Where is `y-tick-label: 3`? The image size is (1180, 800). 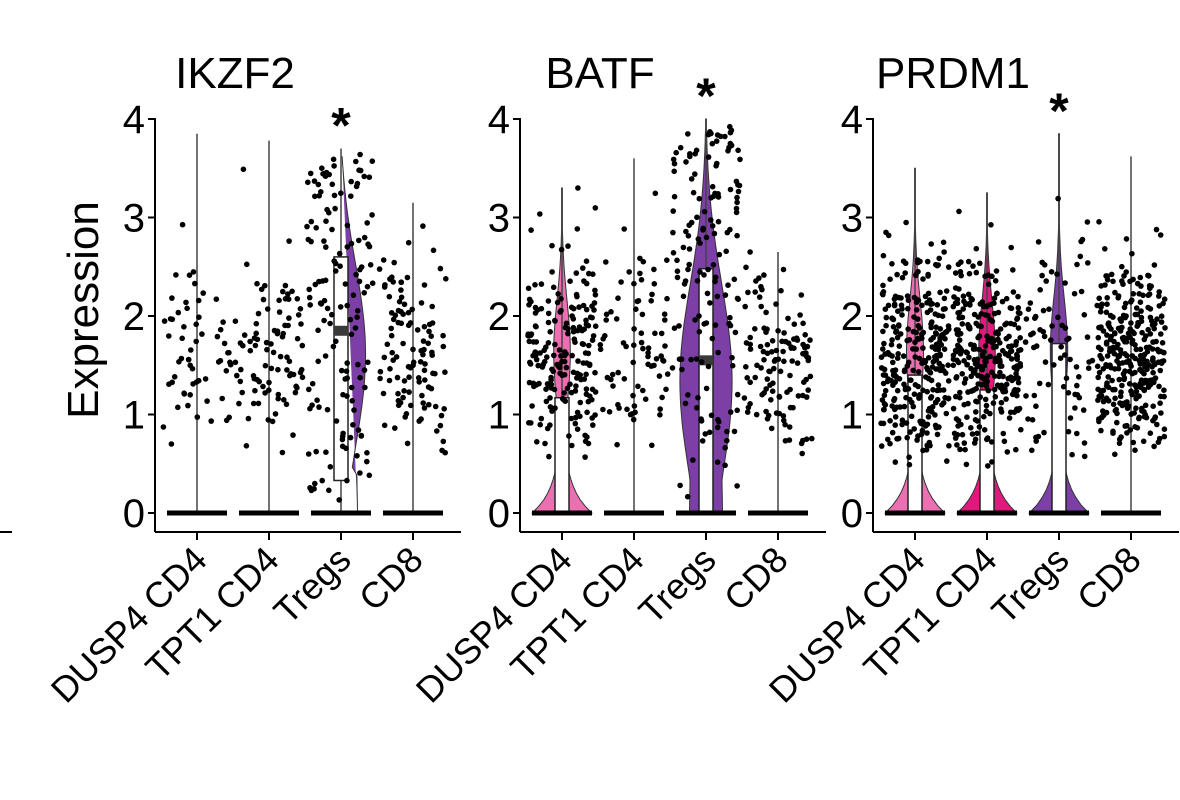
y-tick-label: 3 is located at coordinates (499, 219).